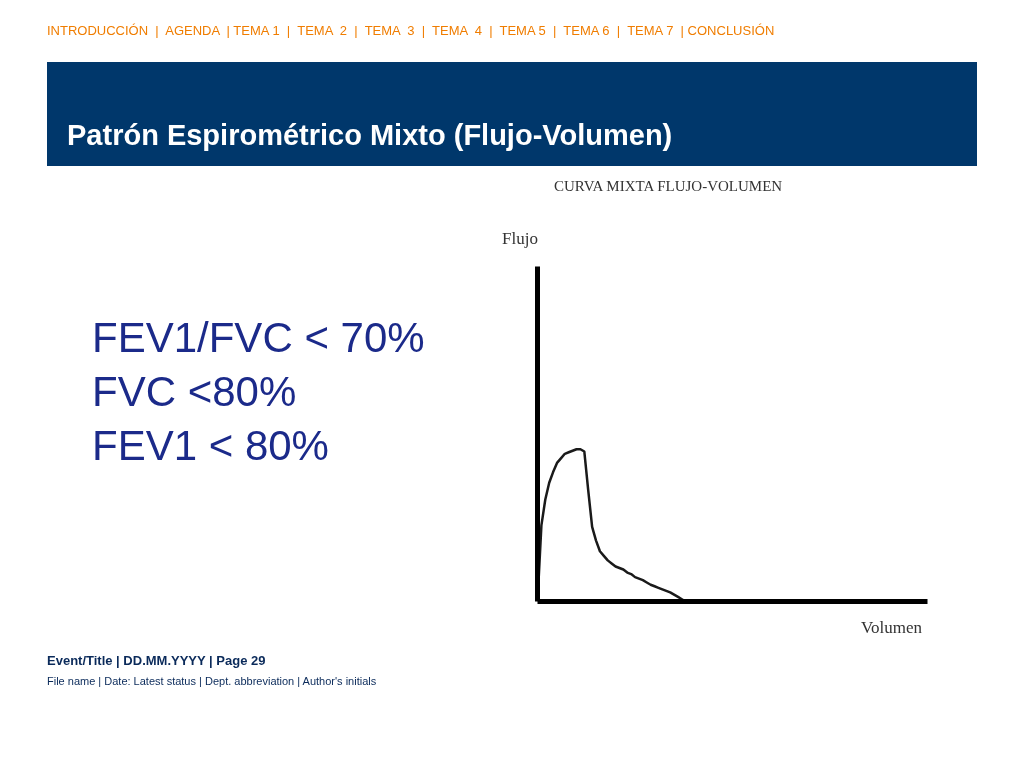 This screenshot has height=768, width=1024. What do you see at coordinates (195, 392) in the screenshot?
I see `text: FVC <80%` at bounding box center [195, 392].